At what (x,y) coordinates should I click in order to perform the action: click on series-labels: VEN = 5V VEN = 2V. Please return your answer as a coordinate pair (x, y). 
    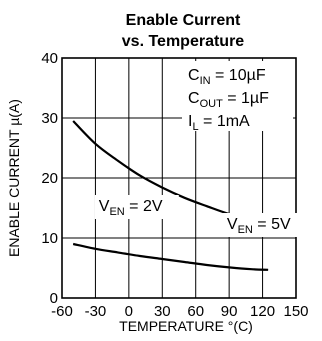
    Looking at the image, I should click on (195, 217).